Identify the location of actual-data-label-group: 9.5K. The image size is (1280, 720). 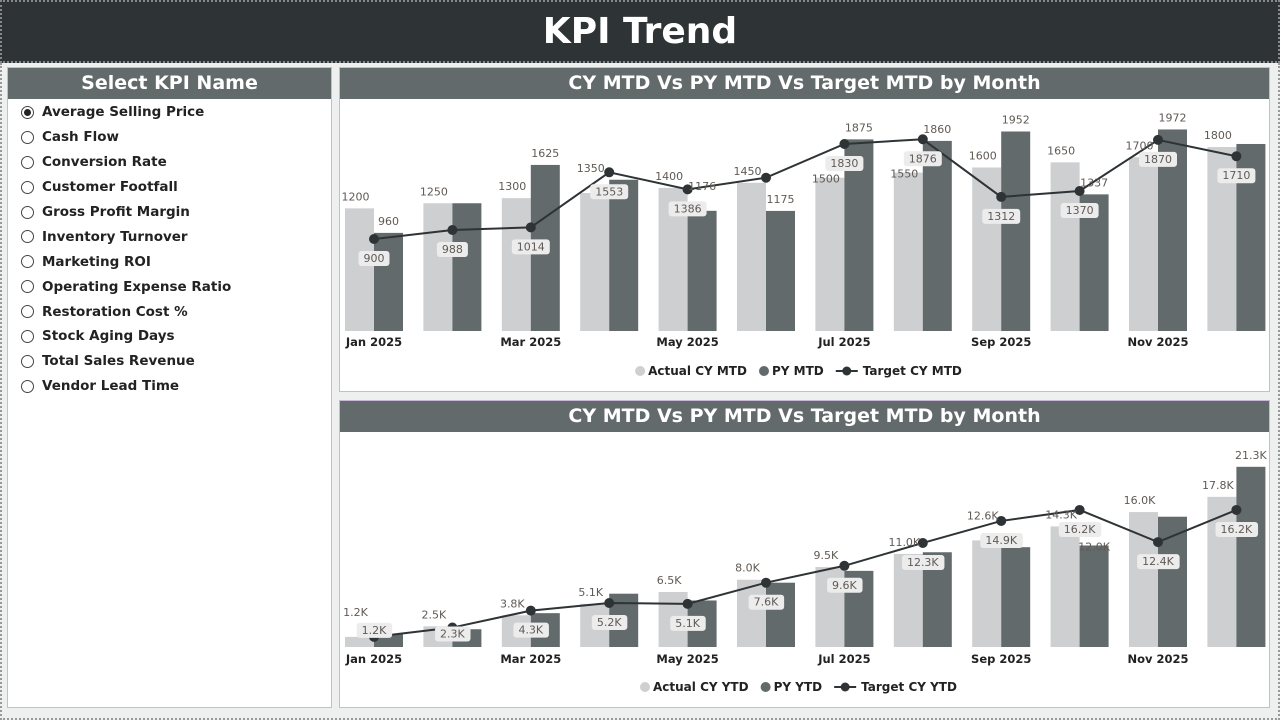
(826, 555).